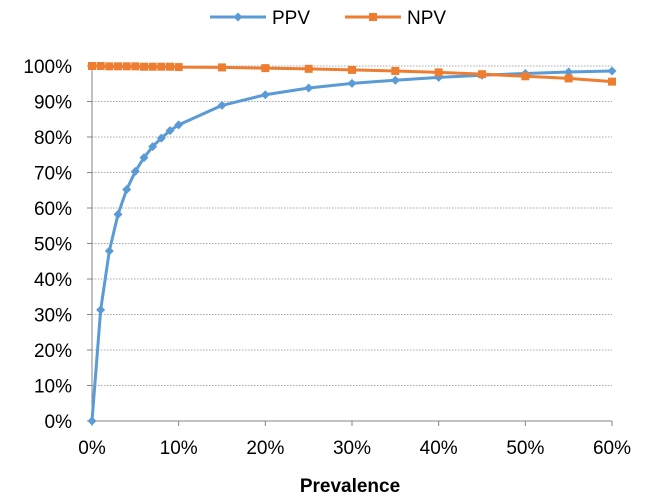 Image resolution: width=648 pixels, height=498 pixels. What do you see at coordinates (53, 103) in the screenshot?
I see `y-tick-label: 90%` at bounding box center [53, 103].